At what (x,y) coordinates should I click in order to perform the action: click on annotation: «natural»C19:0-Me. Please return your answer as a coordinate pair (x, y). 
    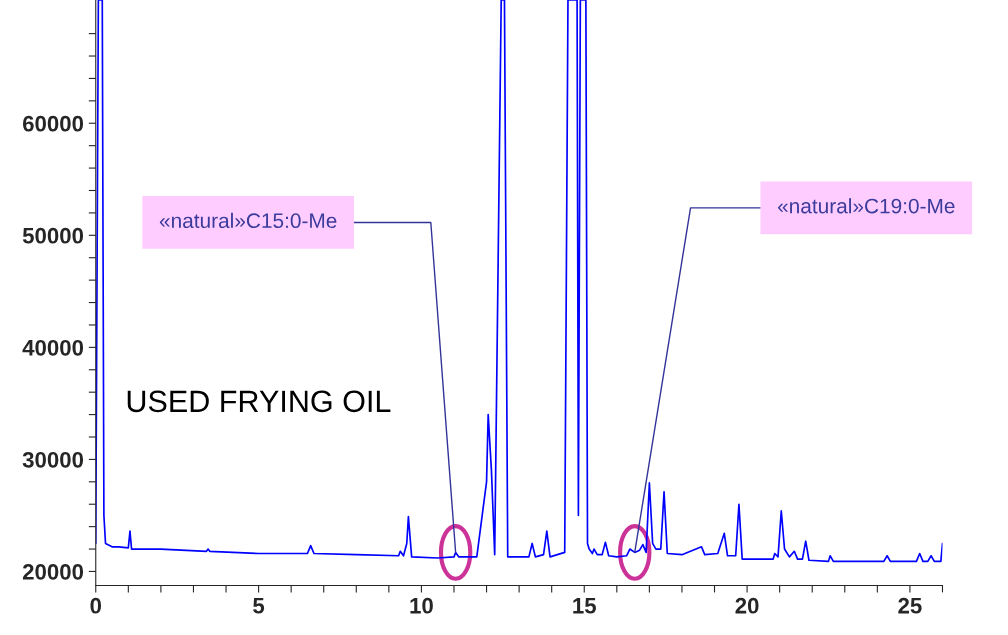
    Looking at the image, I should click on (866, 206).